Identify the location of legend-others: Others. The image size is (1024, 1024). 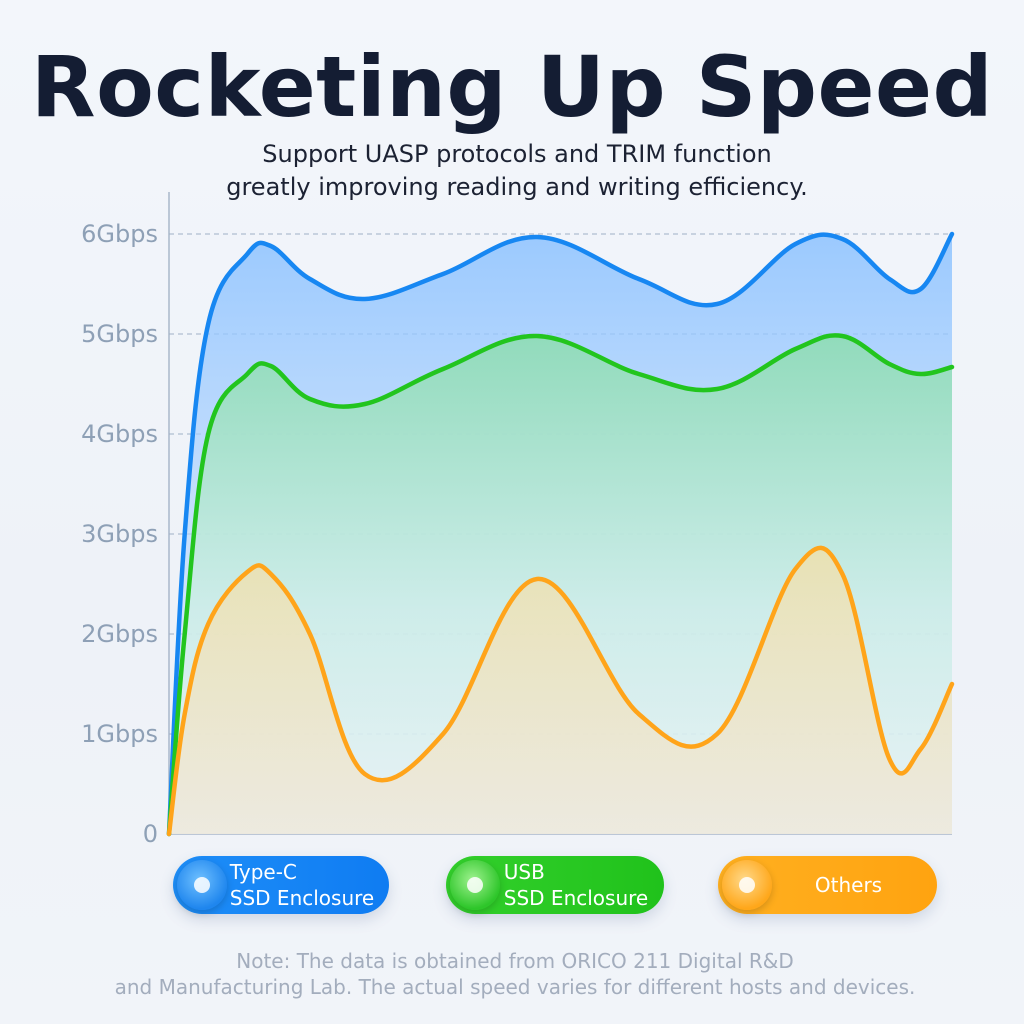
(827, 885).